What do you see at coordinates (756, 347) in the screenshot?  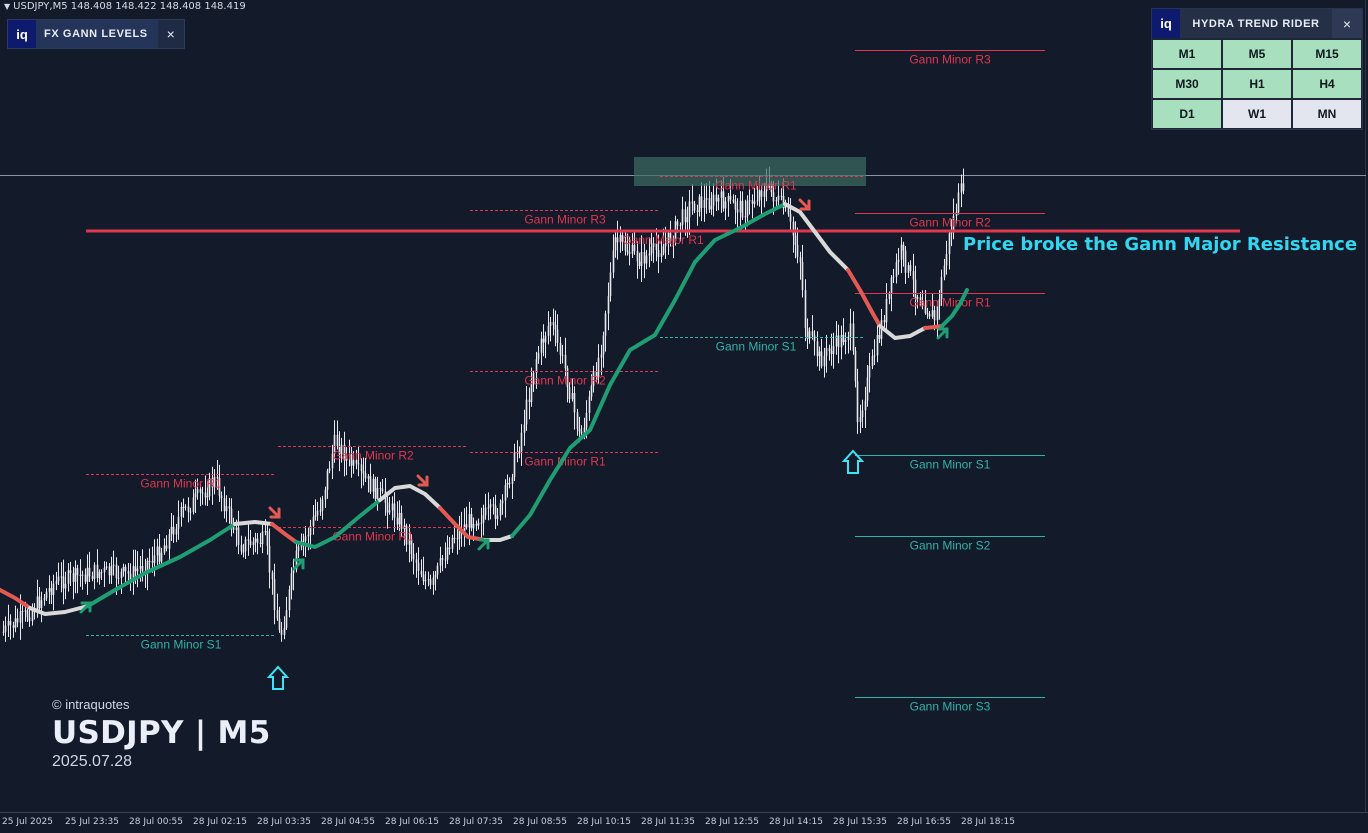 I see `gann-level-label: Gann Minor S1` at bounding box center [756, 347].